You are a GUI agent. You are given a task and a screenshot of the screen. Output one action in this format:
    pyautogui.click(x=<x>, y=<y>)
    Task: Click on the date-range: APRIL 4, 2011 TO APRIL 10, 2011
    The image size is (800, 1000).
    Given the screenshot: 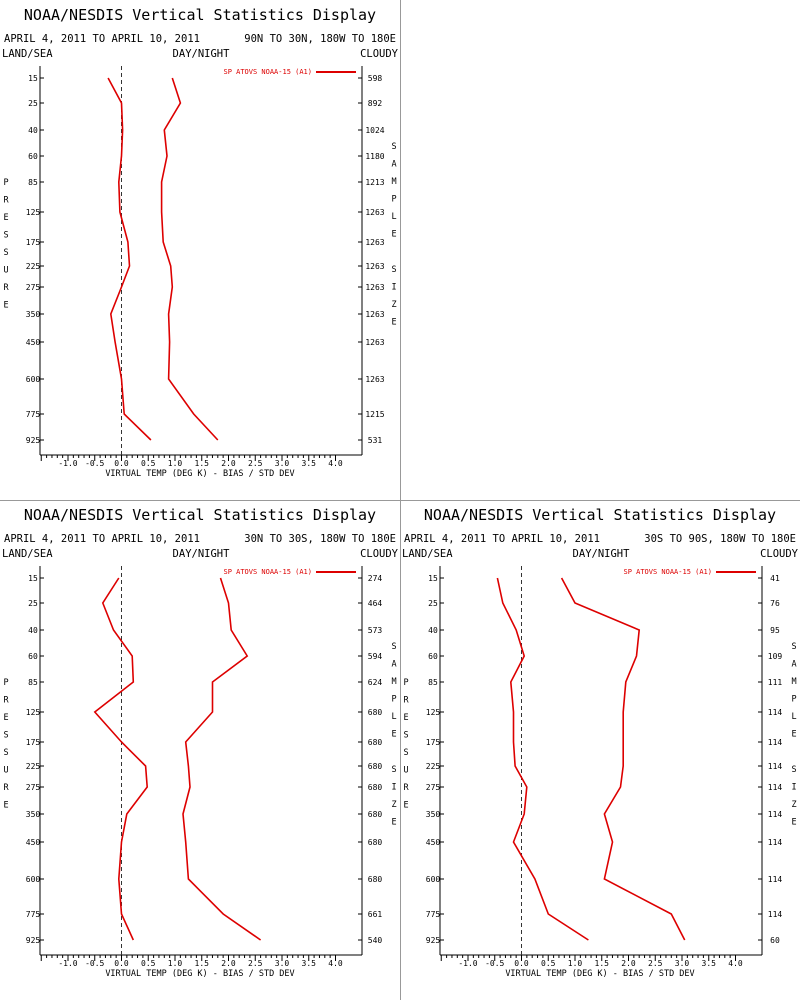 What is the action you would take?
    pyautogui.click(x=102, y=39)
    